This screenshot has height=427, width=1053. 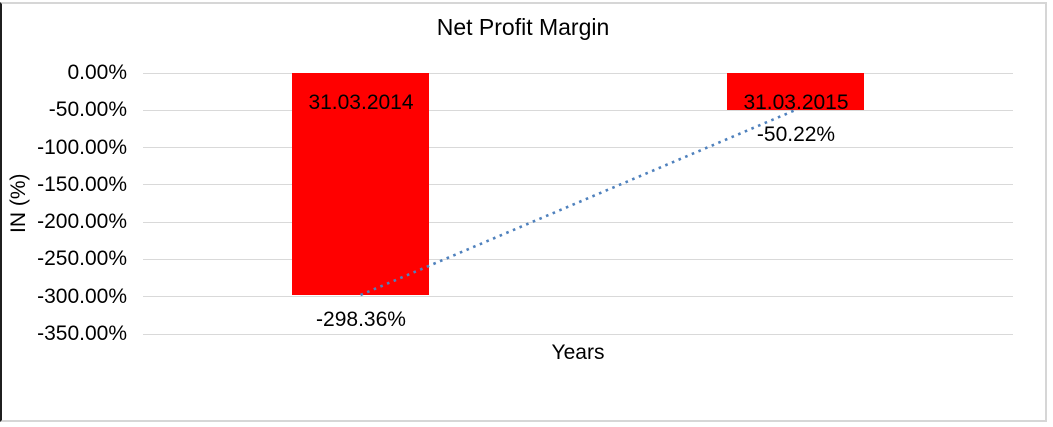 I want to click on bar-category-label: 31.03.2014, so click(x=361, y=102).